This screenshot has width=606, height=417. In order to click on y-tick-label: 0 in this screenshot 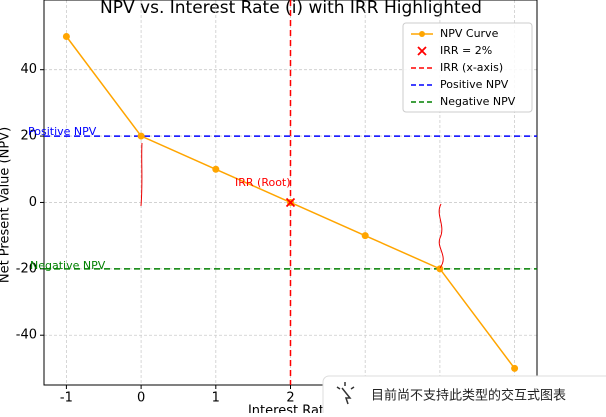, I will do `click(33, 202)`.